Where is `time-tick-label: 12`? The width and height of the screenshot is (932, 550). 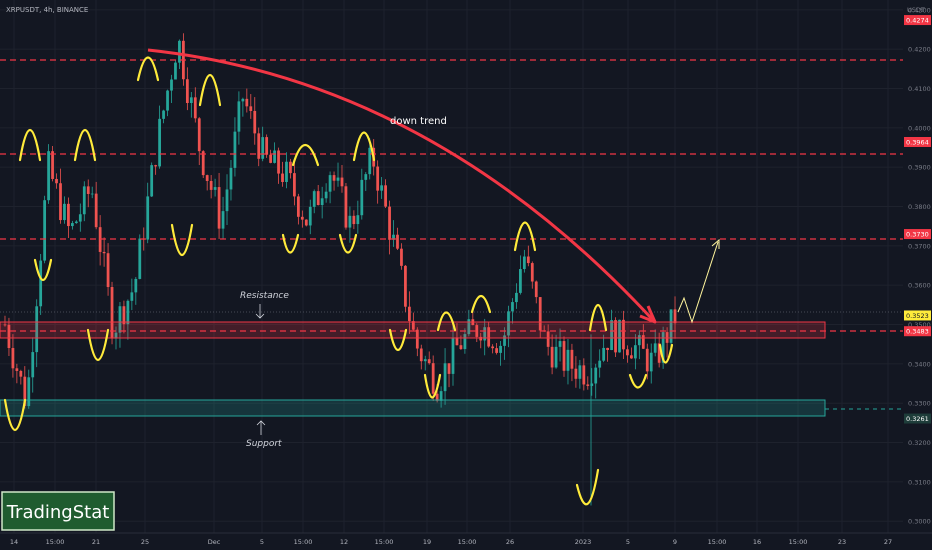
time-tick-label: 12 is located at coordinates (344, 542).